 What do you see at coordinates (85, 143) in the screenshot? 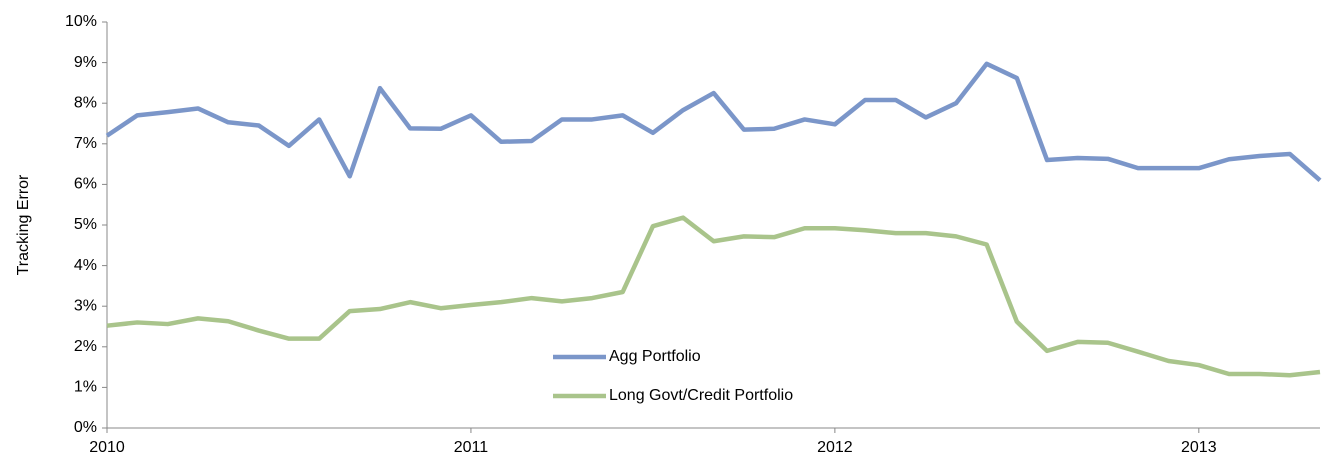
I see `y-tick-label: 7%` at bounding box center [85, 143].